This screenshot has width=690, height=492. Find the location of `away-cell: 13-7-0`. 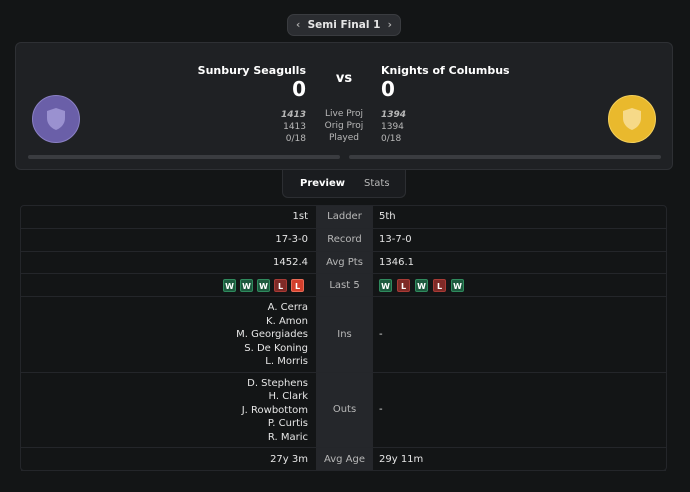

away-cell: 13-7-0 is located at coordinates (395, 240).